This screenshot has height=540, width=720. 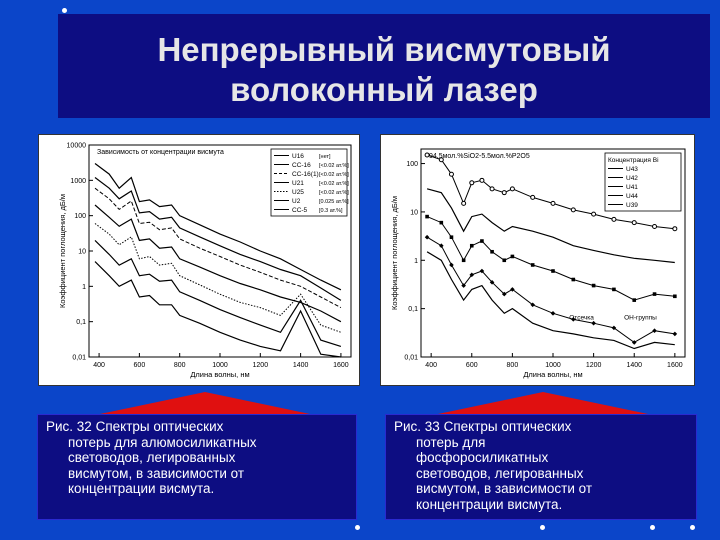 I want to click on caption-line: Рис. 32 Спектры оптических, so click(x=135, y=426).